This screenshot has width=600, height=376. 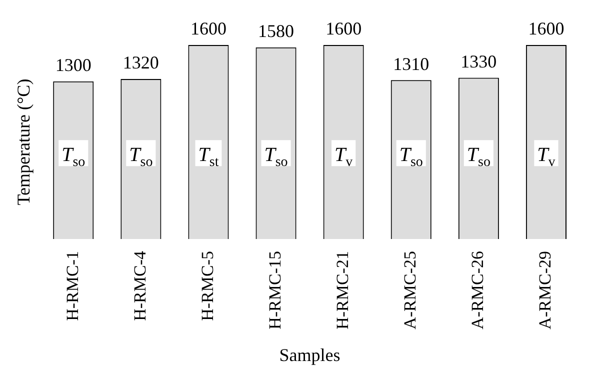 I want to click on data-label: 1580, so click(x=276, y=31).